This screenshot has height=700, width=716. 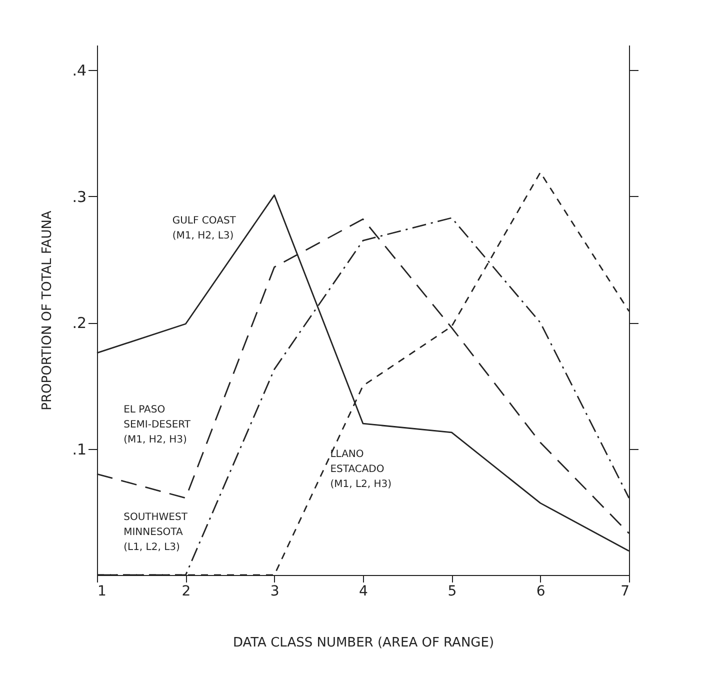 I want to click on series-label: EL PASO SEMI-DESERT (M1, H2, H3), so click(x=158, y=425).